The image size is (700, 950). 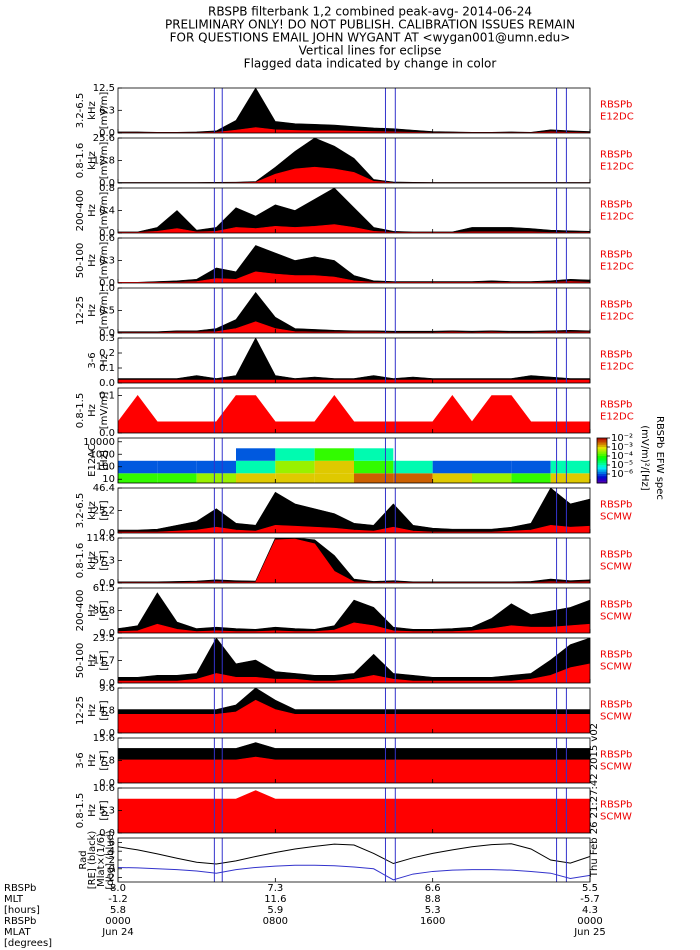 I want to click on colorbar-frame, so click(x=602, y=460).